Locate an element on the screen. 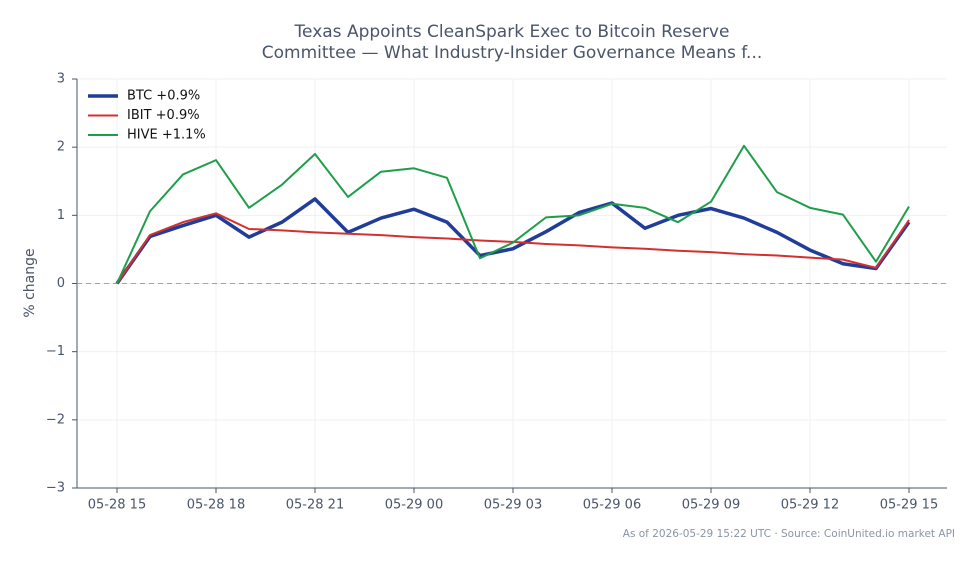  x-tick-label: 05-29 00 is located at coordinates (414, 505).